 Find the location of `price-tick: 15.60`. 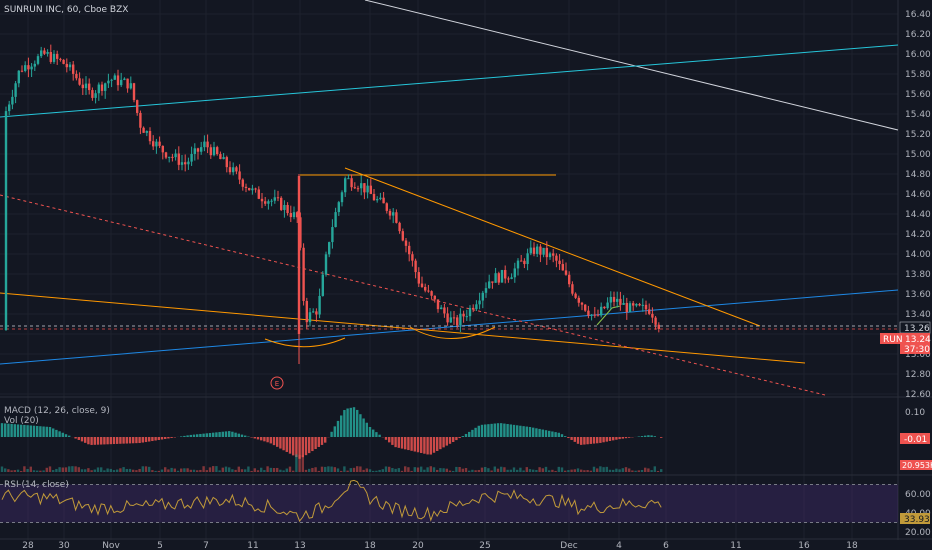

price-tick: 15.60 is located at coordinates (918, 95).